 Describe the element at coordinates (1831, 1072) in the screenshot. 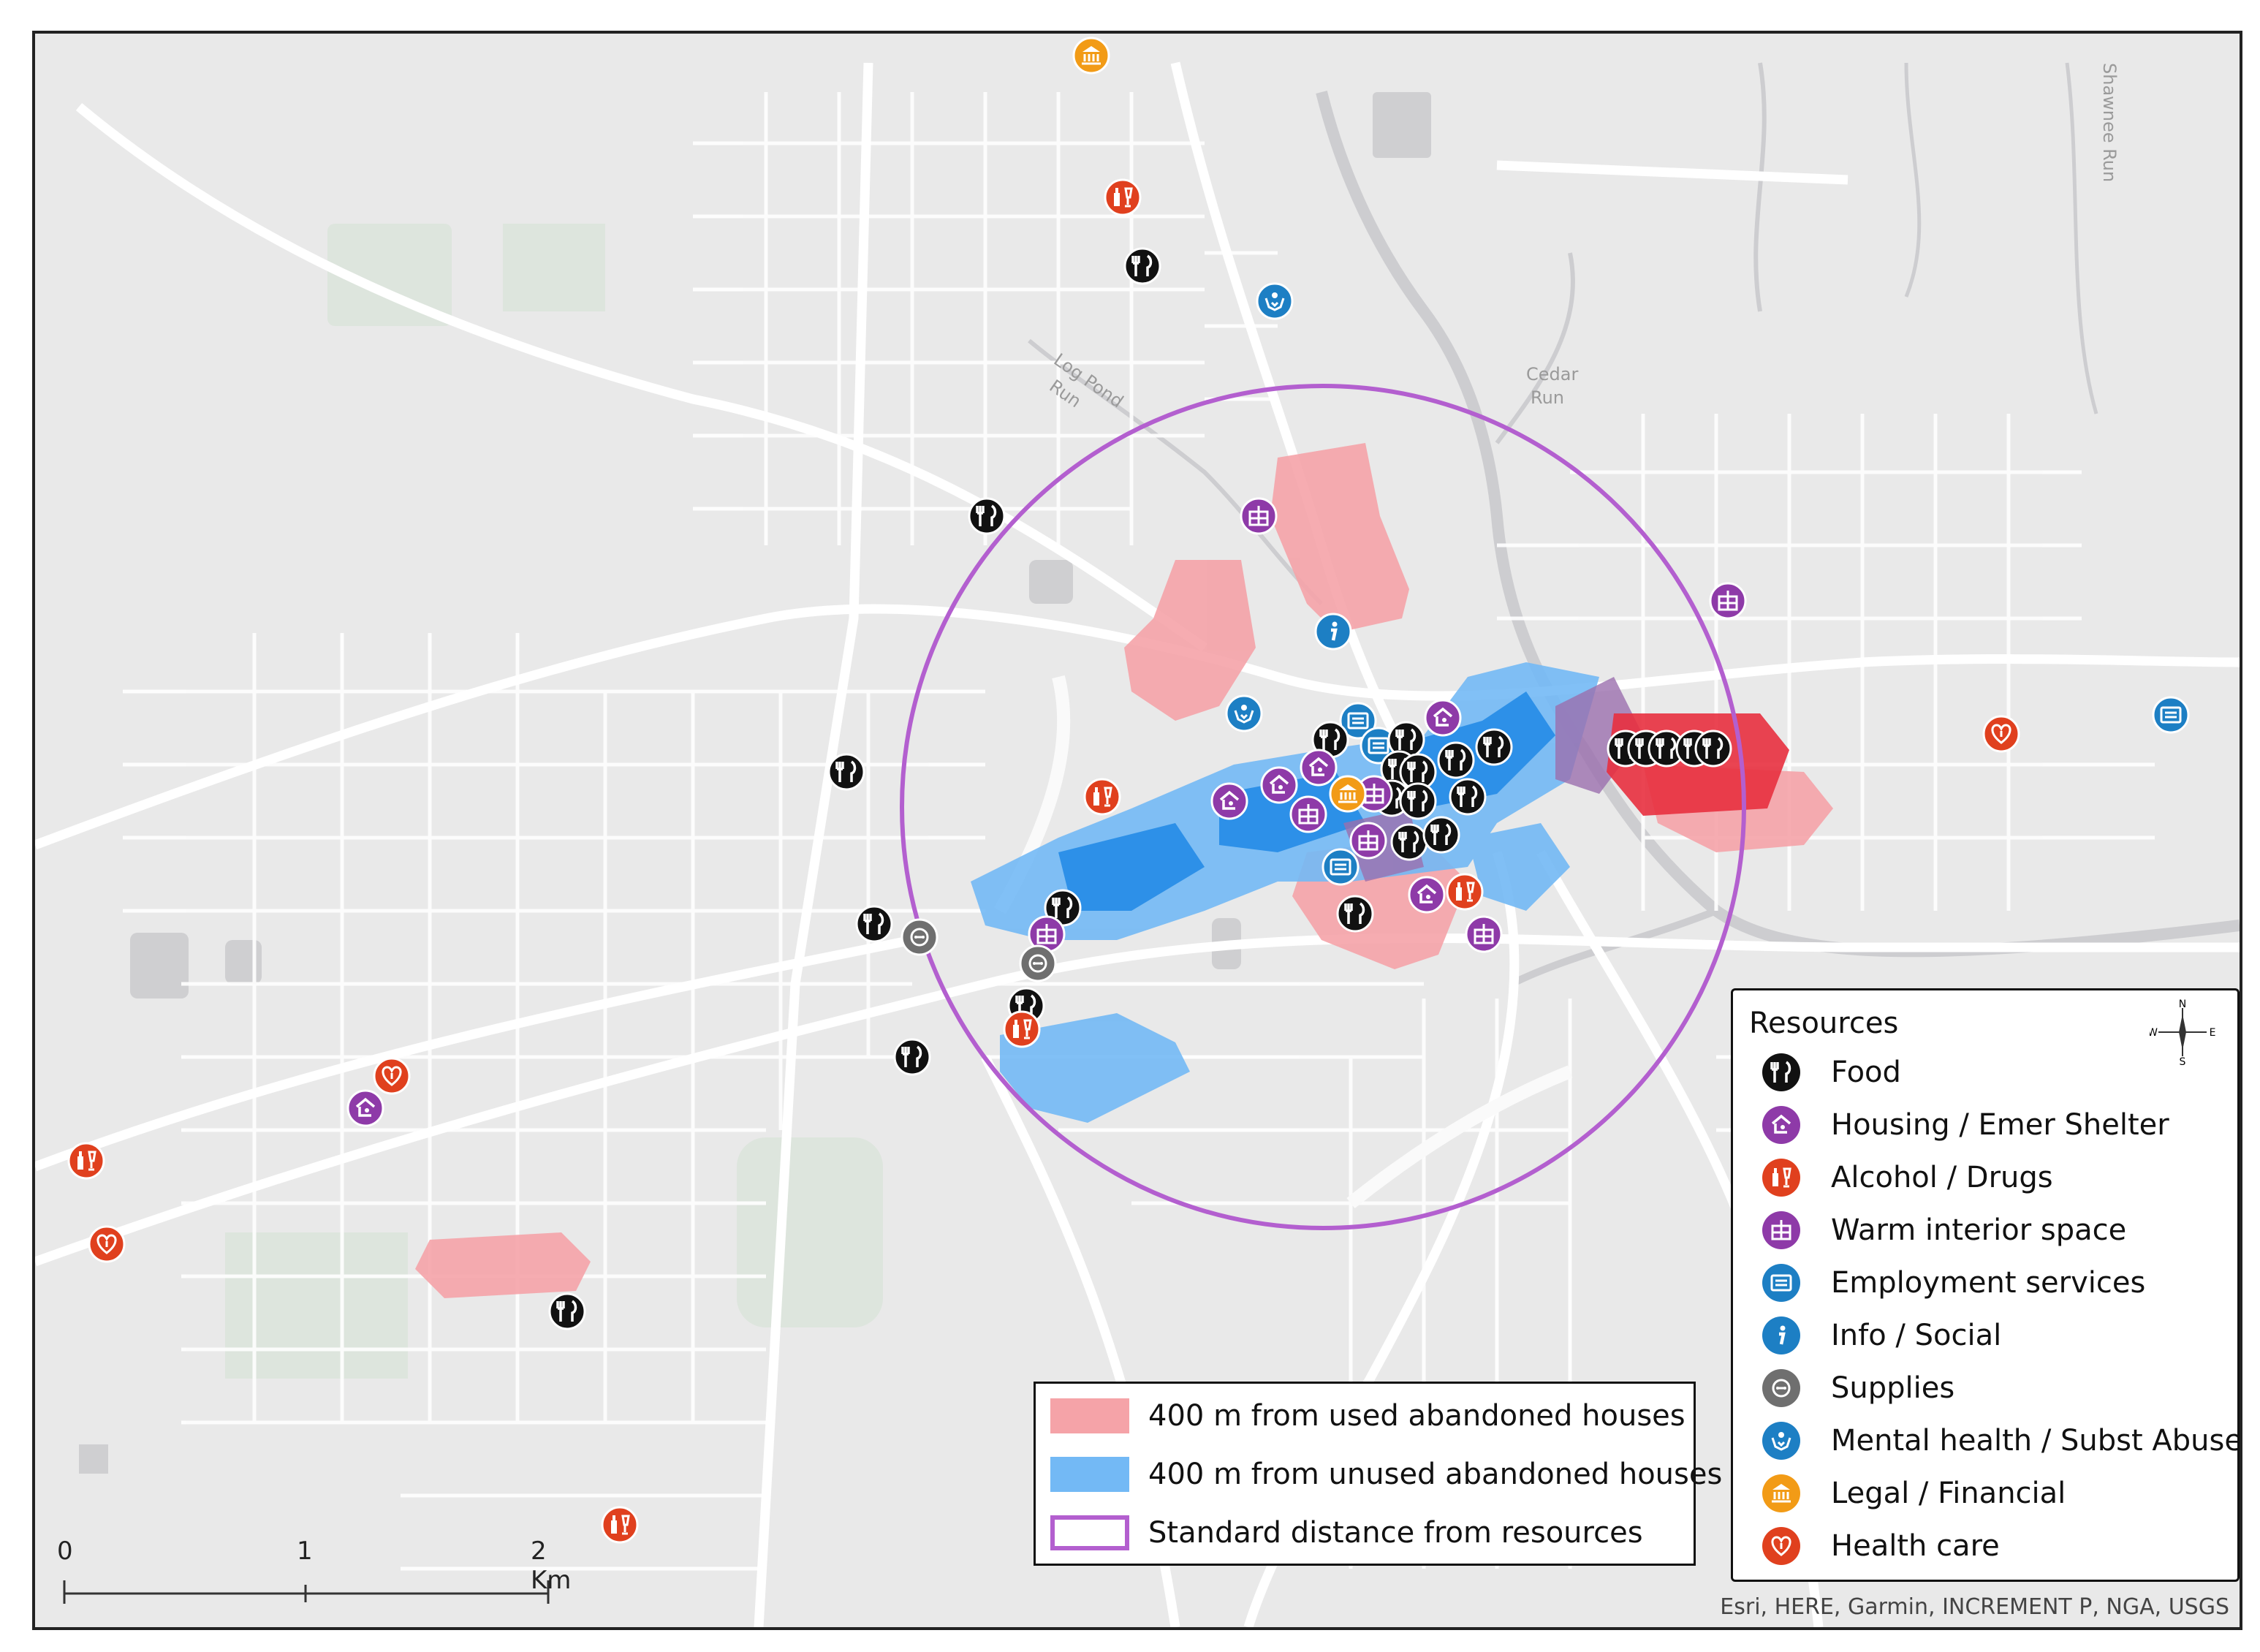

I see `legend-item-fork-knife: Food` at that location.